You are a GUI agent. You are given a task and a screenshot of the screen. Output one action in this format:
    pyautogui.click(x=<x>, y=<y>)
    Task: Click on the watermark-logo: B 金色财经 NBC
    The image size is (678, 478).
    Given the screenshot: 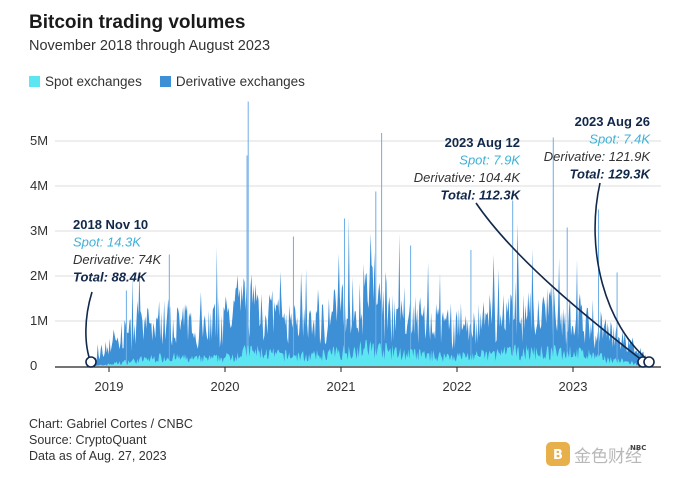 What is the action you would take?
    pyautogui.click(x=596, y=454)
    